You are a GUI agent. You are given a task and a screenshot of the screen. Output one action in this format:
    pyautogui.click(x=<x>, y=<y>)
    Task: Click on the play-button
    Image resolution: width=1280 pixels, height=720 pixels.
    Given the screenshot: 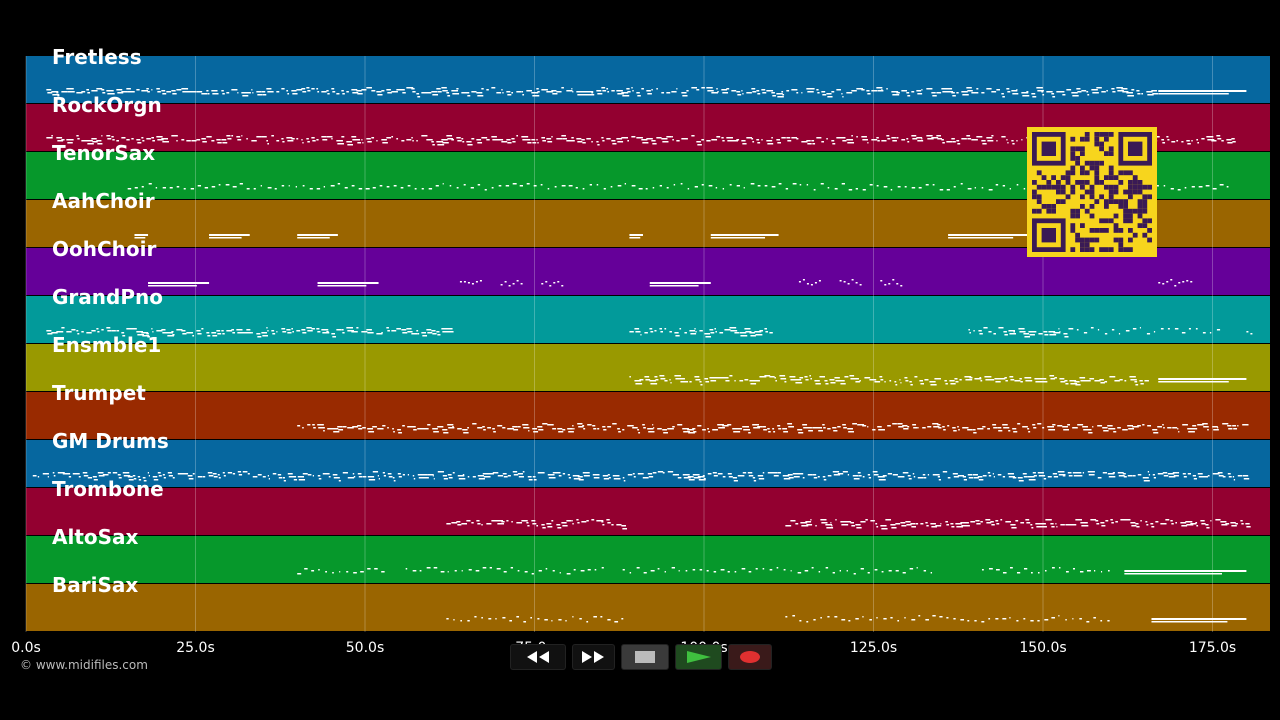 What is the action you would take?
    pyautogui.click(x=698, y=657)
    